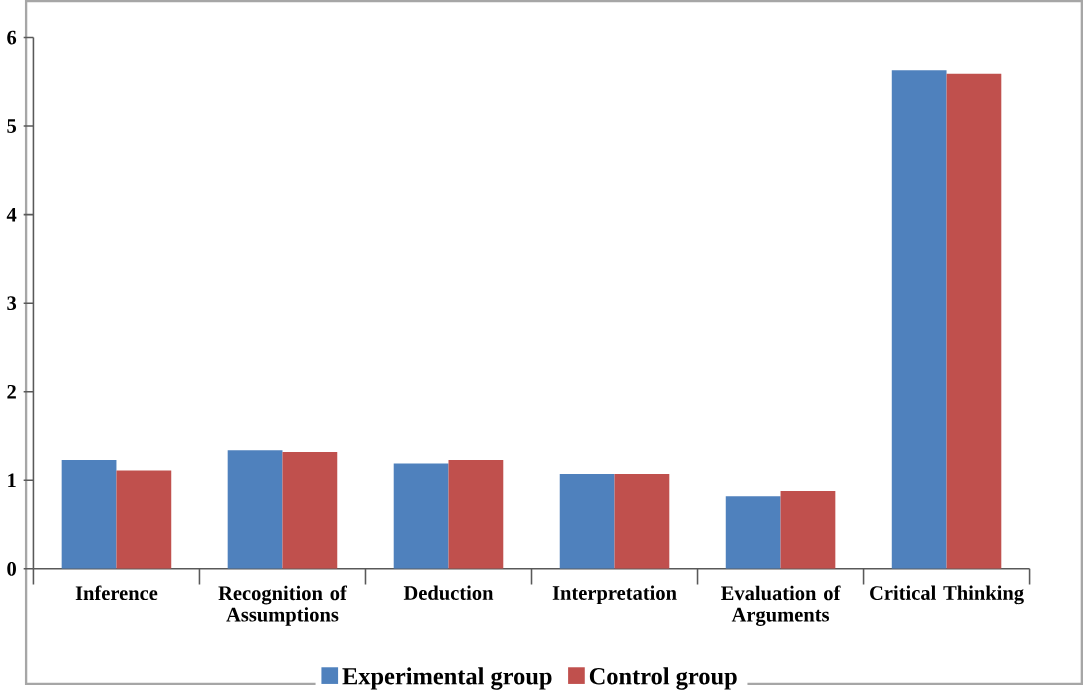 This screenshot has height=695, width=1083. What do you see at coordinates (447, 678) in the screenshot?
I see `legend-label: Experimental group` at bounding box center [447, 678].